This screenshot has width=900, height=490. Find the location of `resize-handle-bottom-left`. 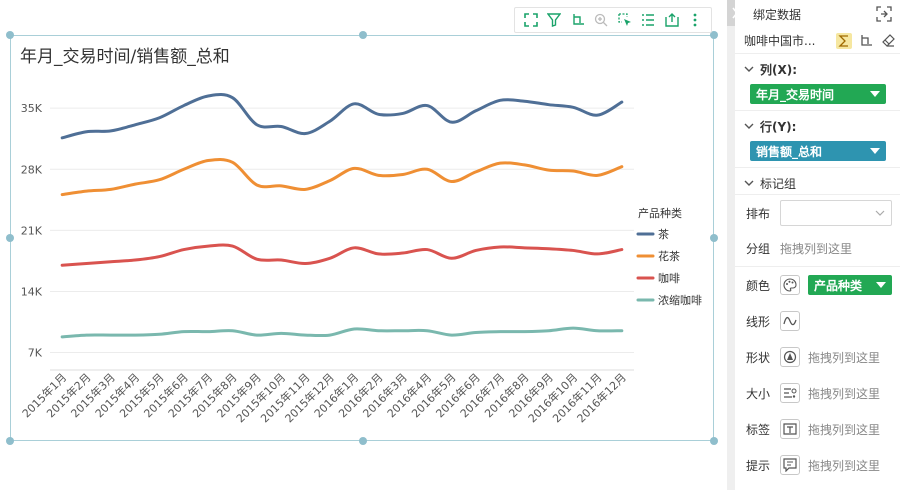

resize-handle-bottom-left is located at coordinates (10, 441).